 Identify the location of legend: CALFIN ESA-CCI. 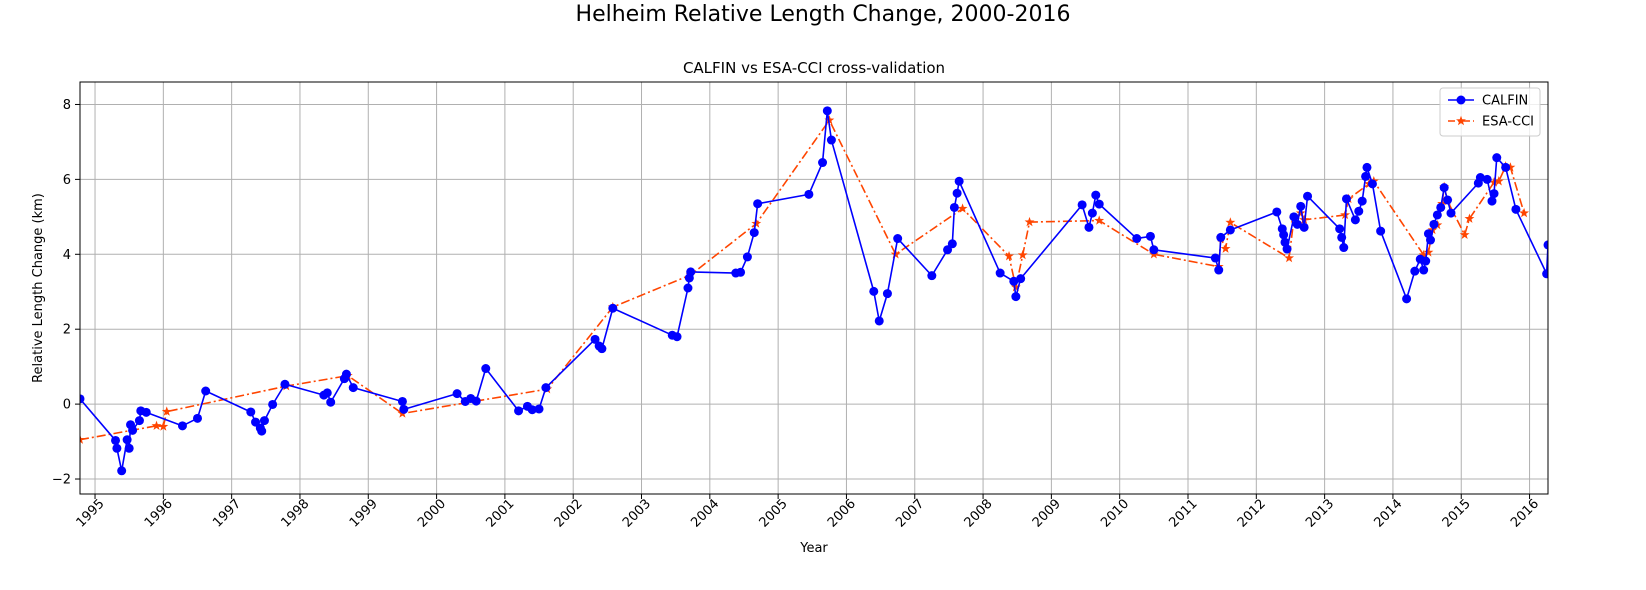
(1490, 112).